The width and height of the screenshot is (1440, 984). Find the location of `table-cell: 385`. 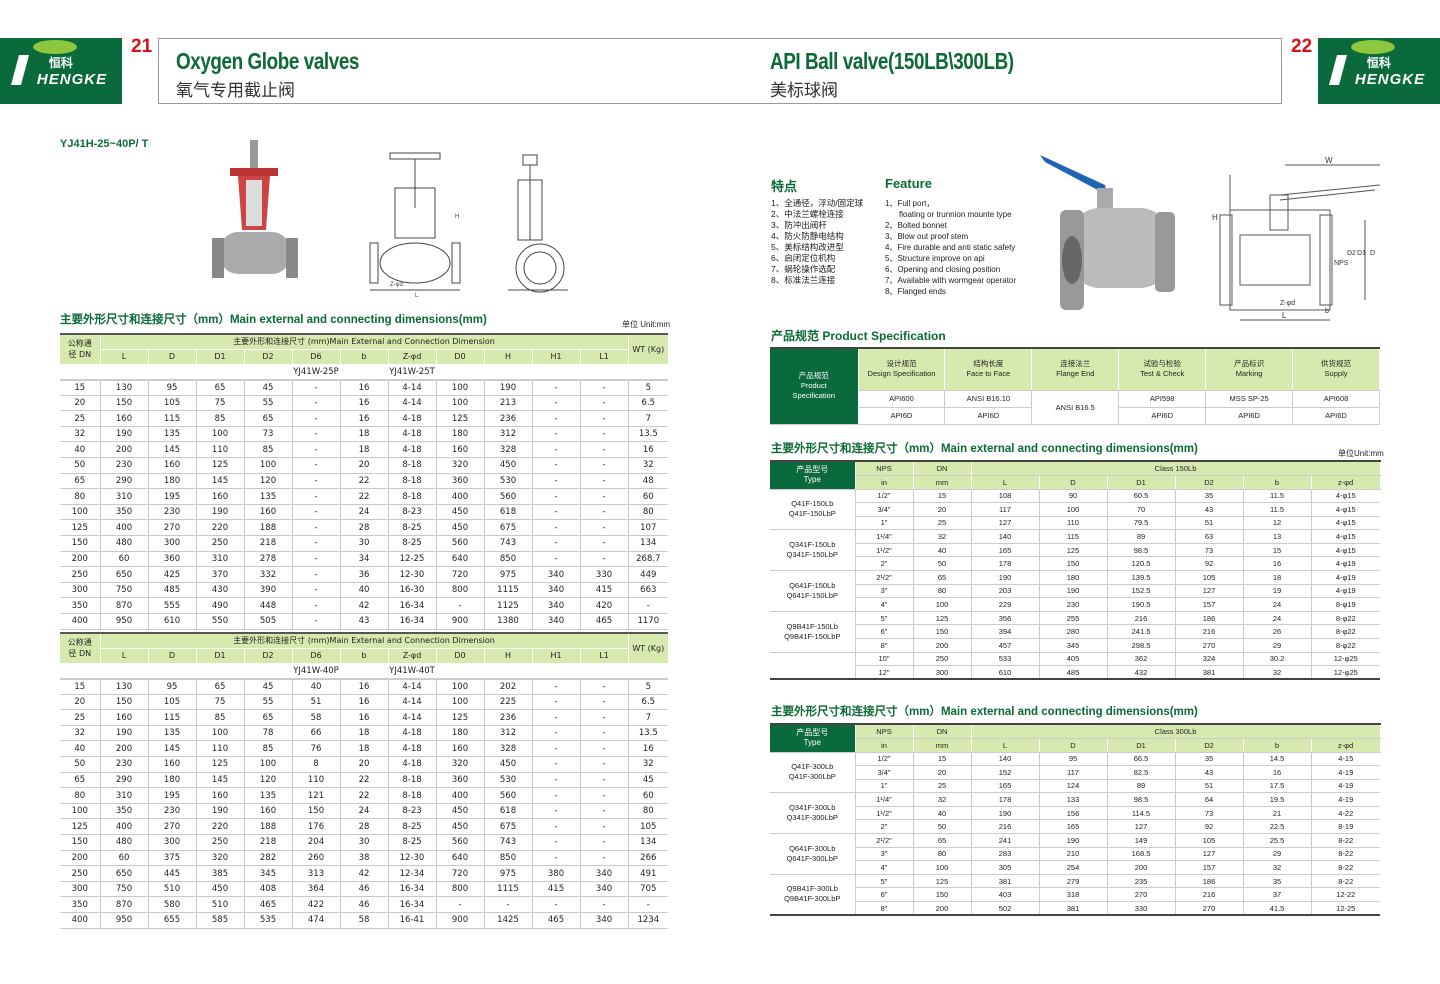

table-cell: 385 is located at coordinates (220, 873).